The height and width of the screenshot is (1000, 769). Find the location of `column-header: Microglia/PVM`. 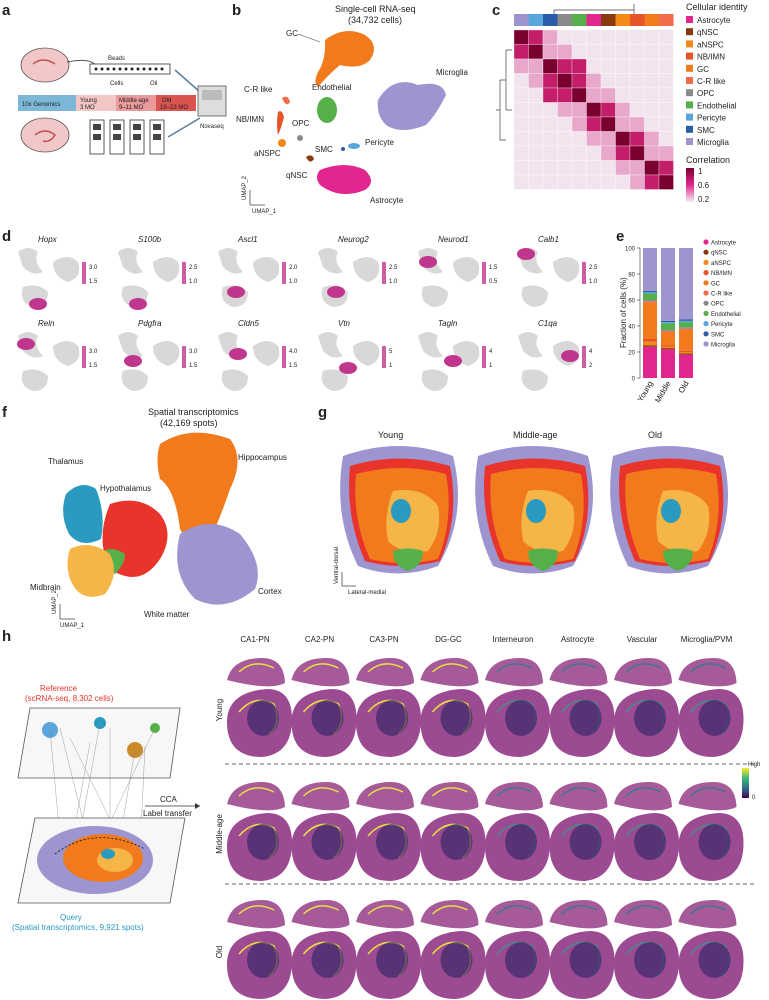

column-header: Microglia/PVM is located at coordinates (707, 639).